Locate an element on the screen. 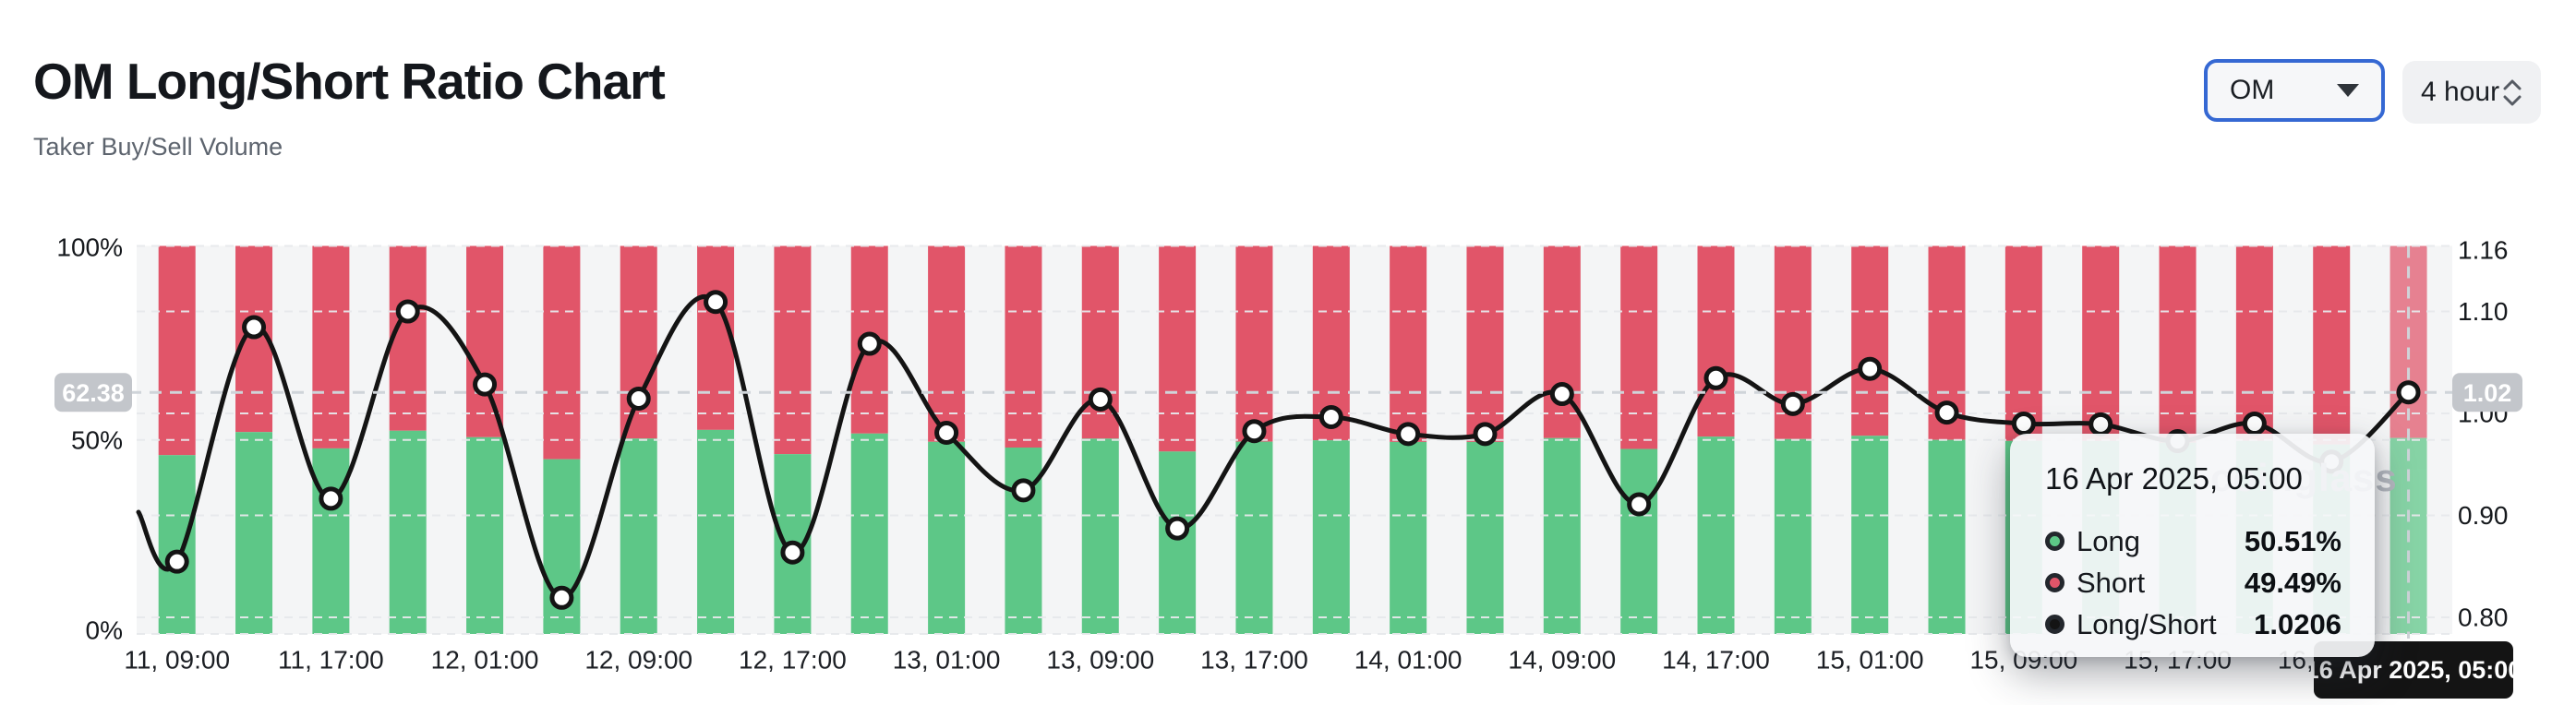 The height and width of the screenshot is (705, 2576). left-axis-tick-label: 0% is located at coordinates (104, 630).